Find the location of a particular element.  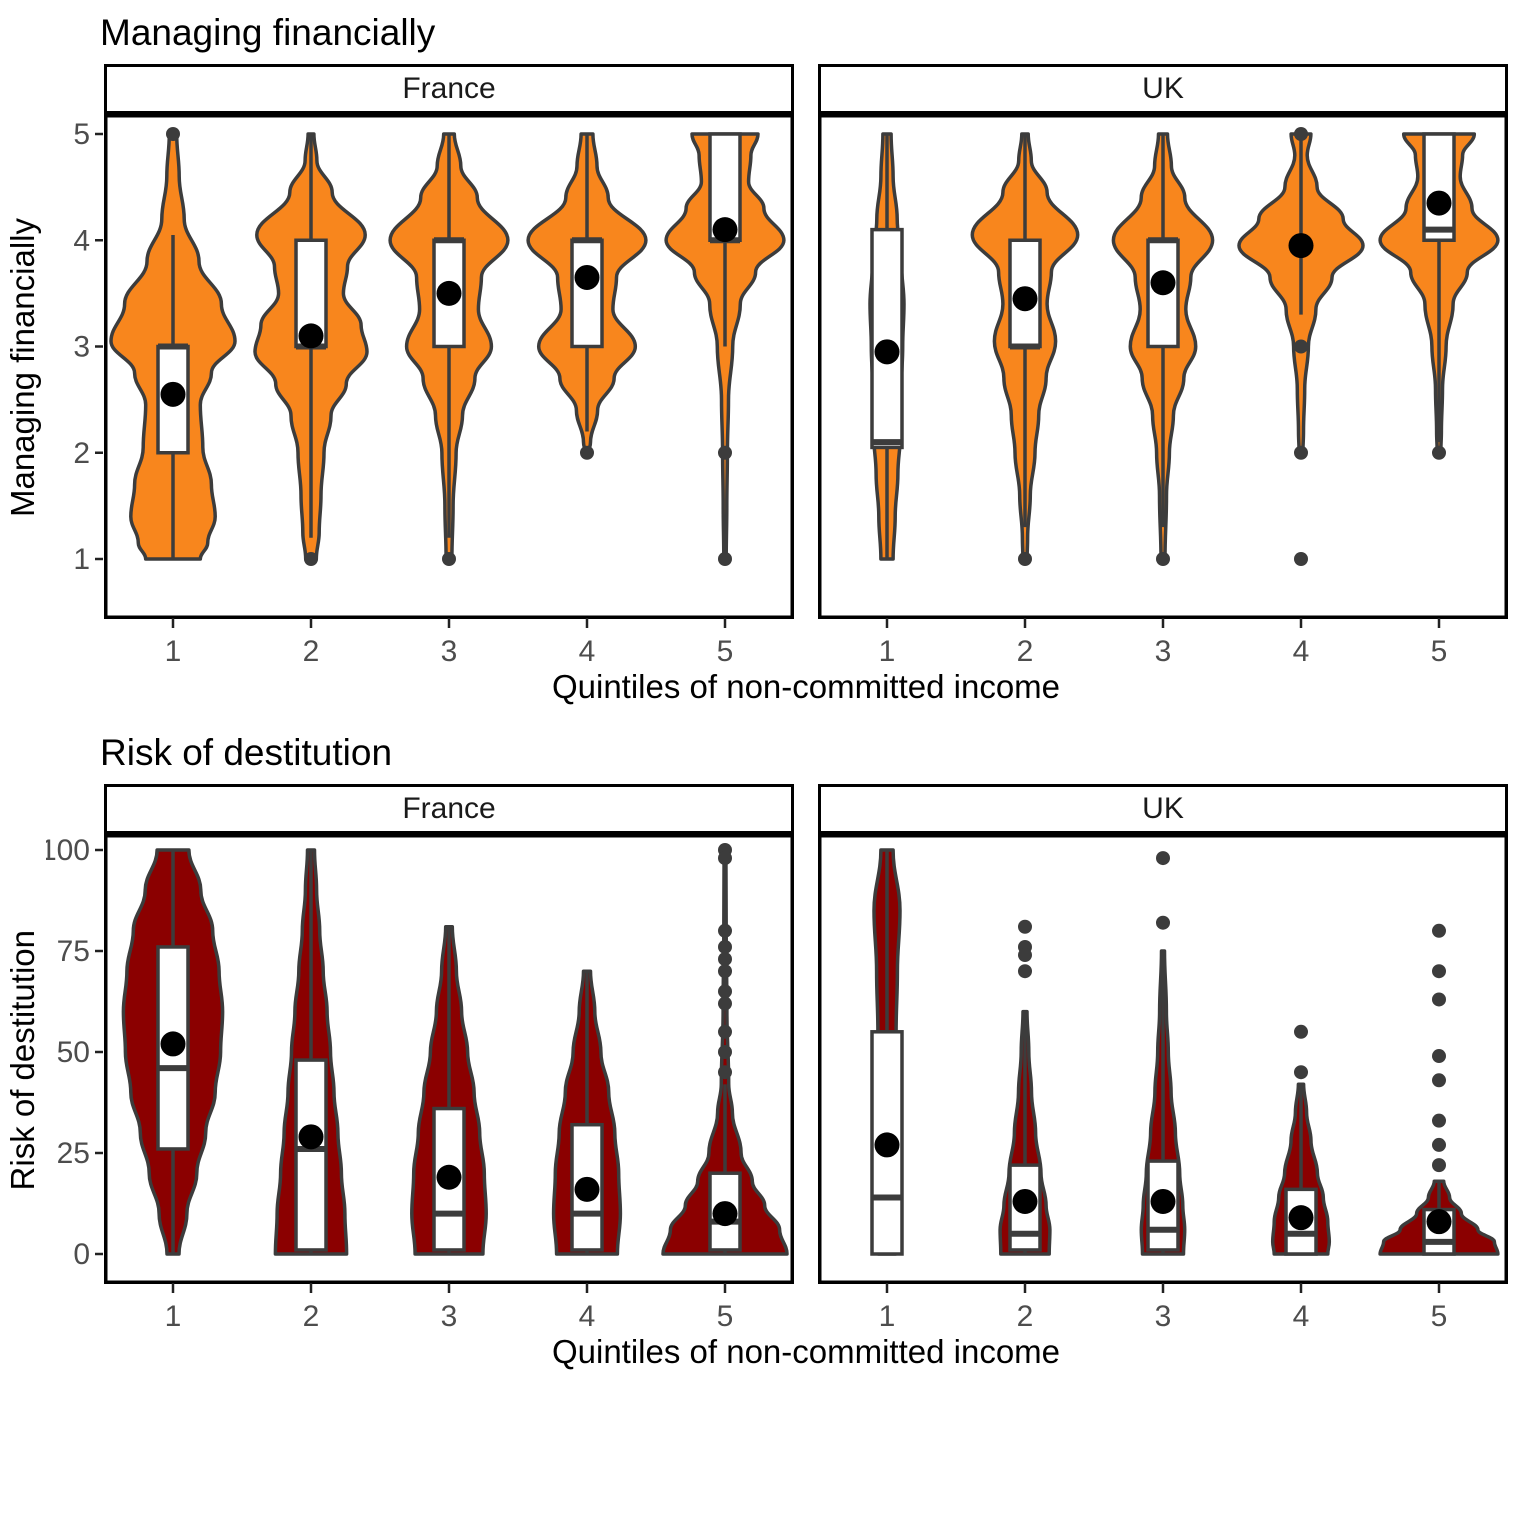

y-tick-label: 4 is located at coordinates (81, 240).